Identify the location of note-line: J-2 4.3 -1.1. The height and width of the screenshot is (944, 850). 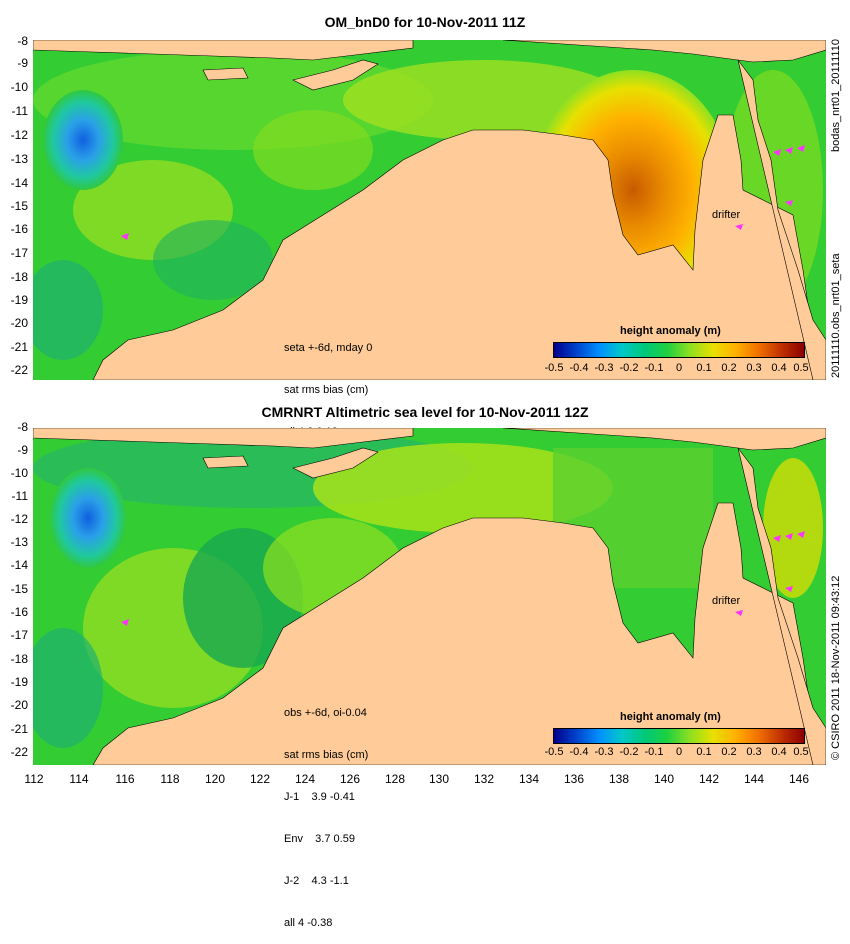
(316, 881).